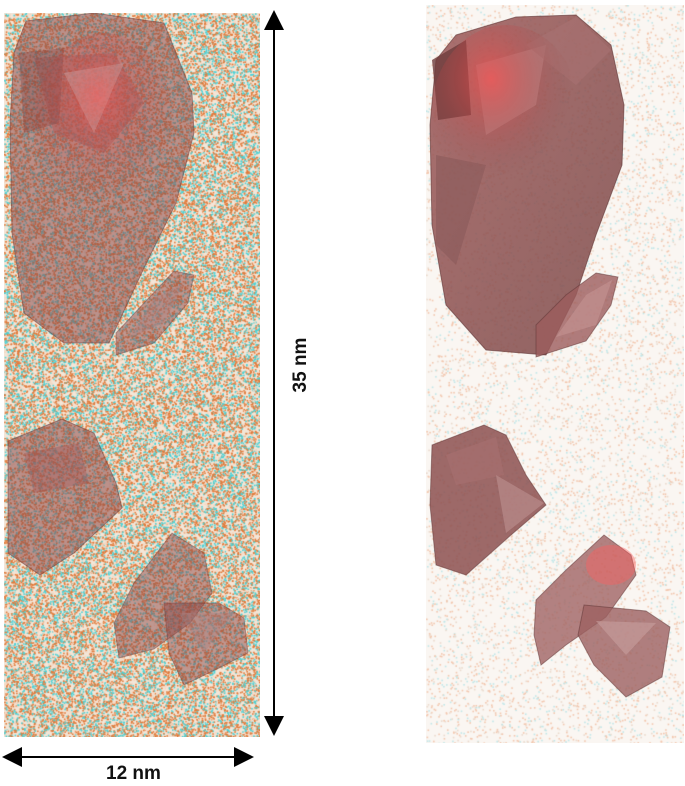 Image resolution: width=685 pixels, height=786 pixels. Describe the element at coordinates (300, 365) in the screenshot. I see `height-scale-label: 35 nm` at that location.